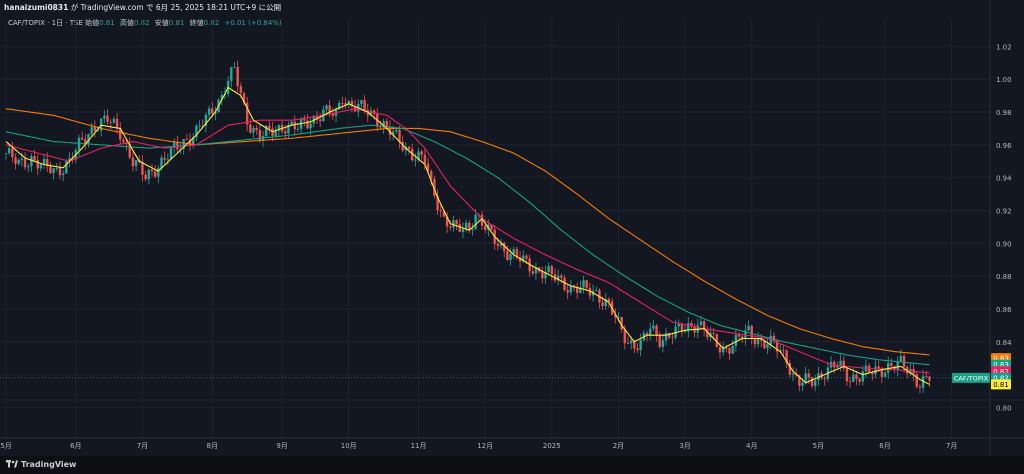 Image resolution: width=1024 pixels, height=474 pixels. I want to click on x-tick-label: 12月, so click(485, 446).